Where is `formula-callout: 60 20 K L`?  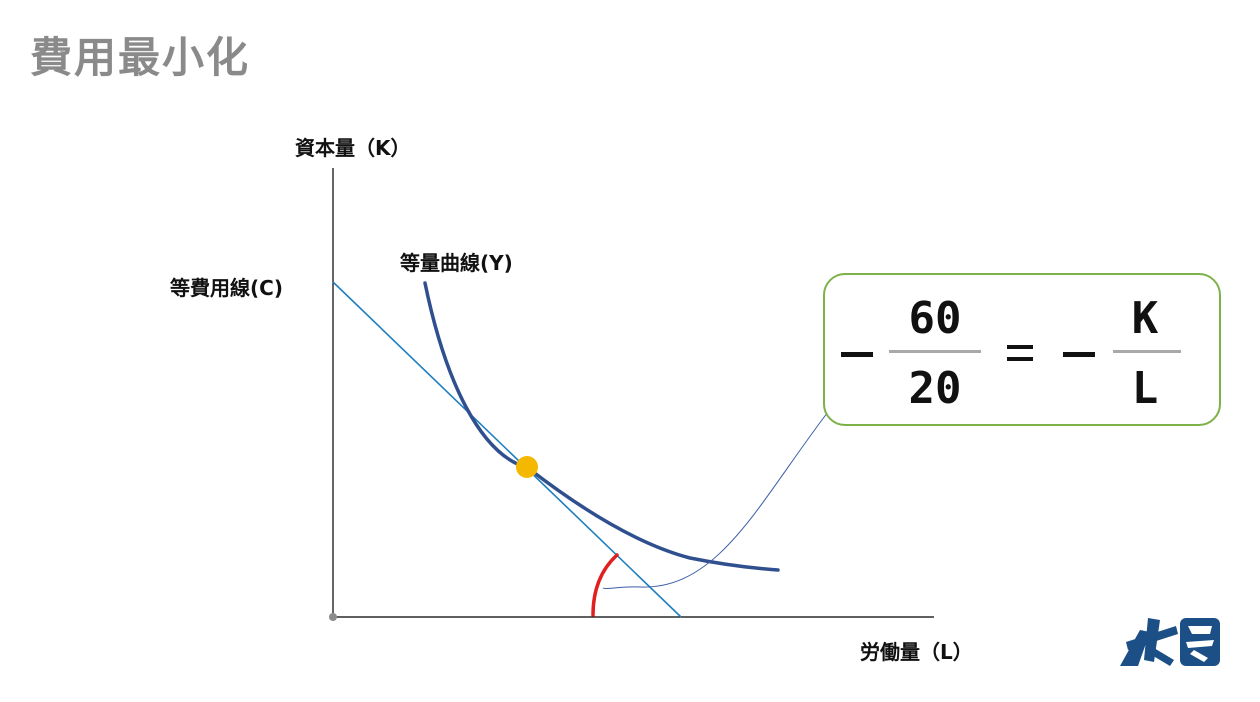
formula-callout: 60 20 K L is located at coordinates (1022, 349).